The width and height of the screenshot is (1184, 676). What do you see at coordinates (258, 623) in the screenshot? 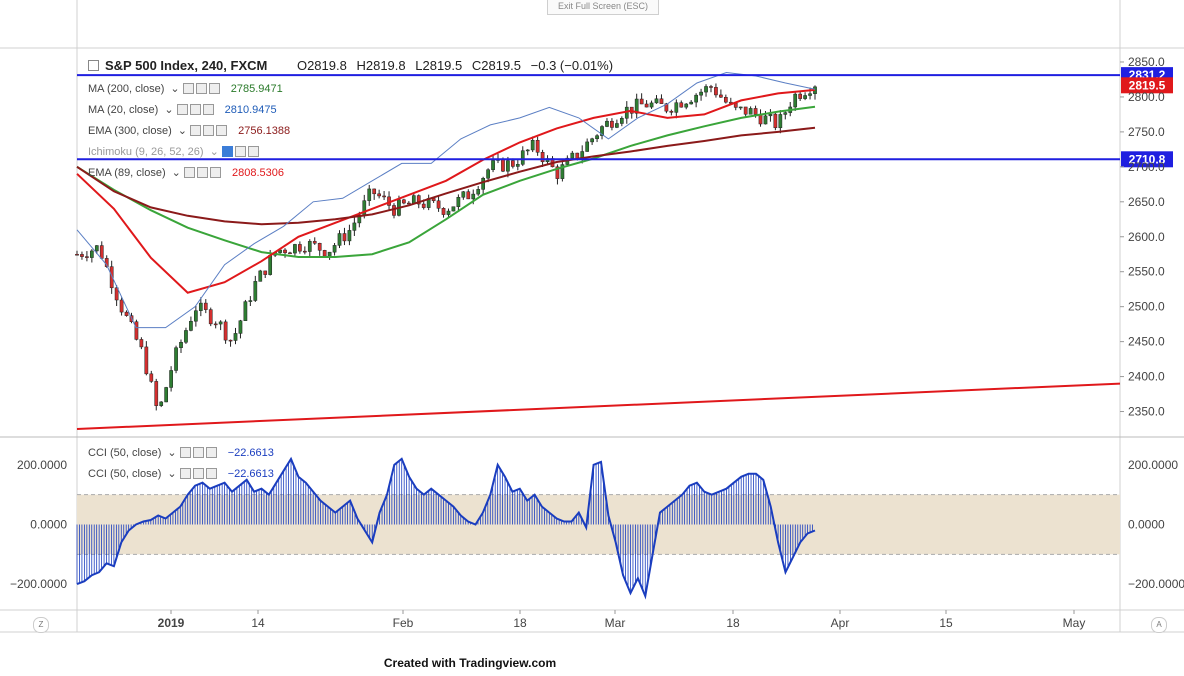
I see `time-tick-label: 14` at bounding box center [258, 623].